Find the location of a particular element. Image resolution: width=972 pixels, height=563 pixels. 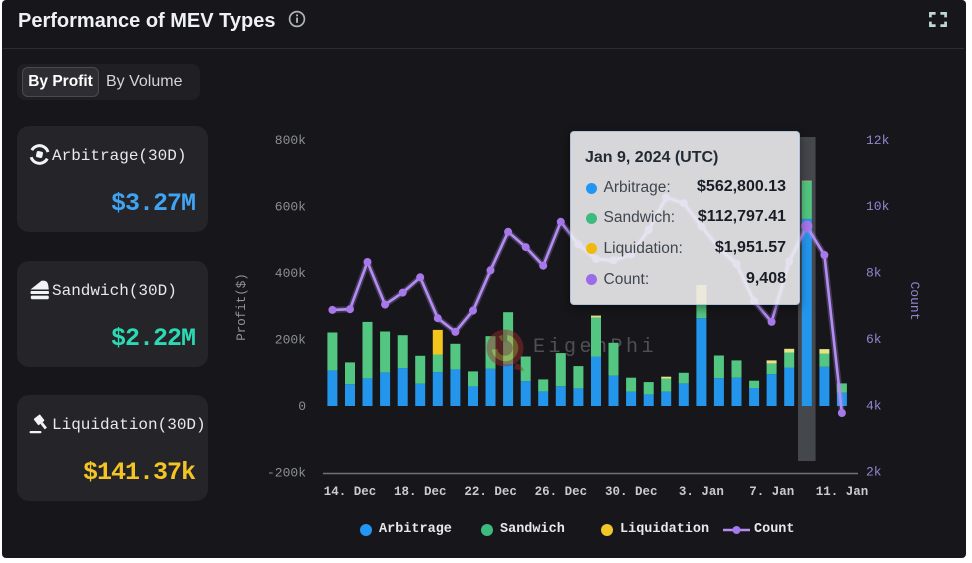

svg-text: 26. Dec is located at coordinates (561, 492).